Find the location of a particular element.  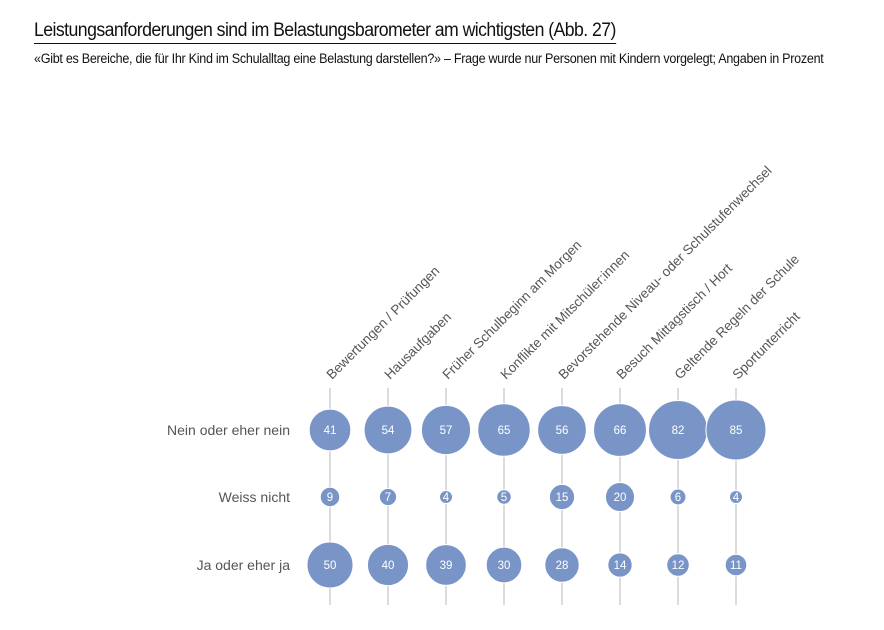

bubble-value-label: 7 is located at coordinates (388, 498).